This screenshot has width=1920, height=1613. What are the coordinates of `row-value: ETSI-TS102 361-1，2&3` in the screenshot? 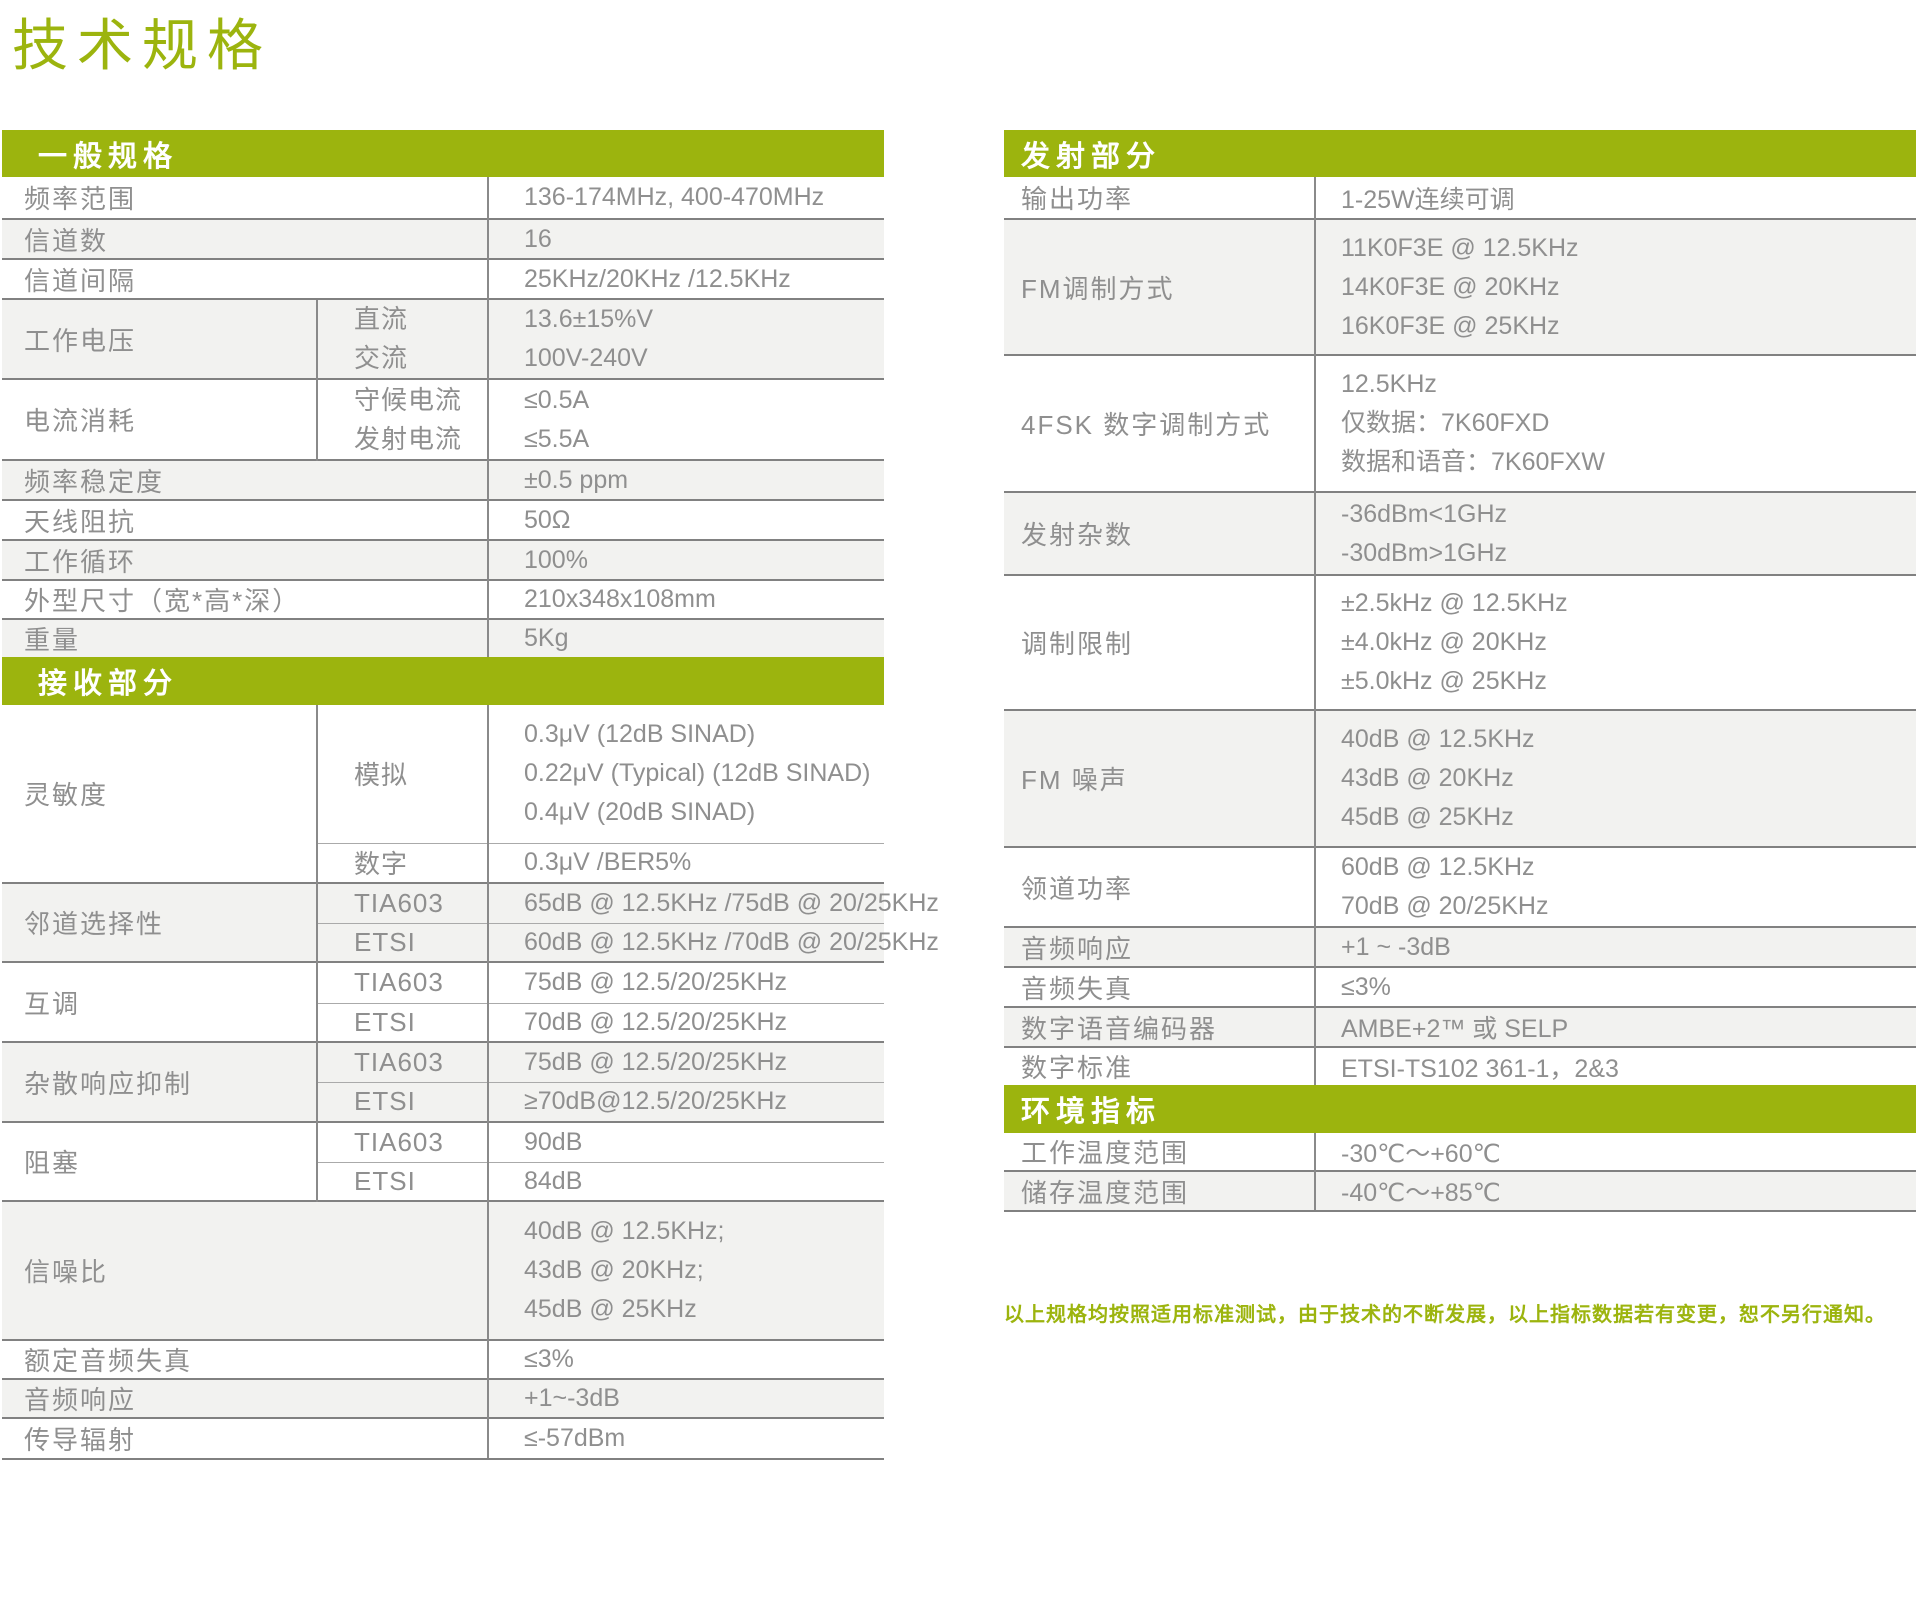 It's located at (1615, 1065).